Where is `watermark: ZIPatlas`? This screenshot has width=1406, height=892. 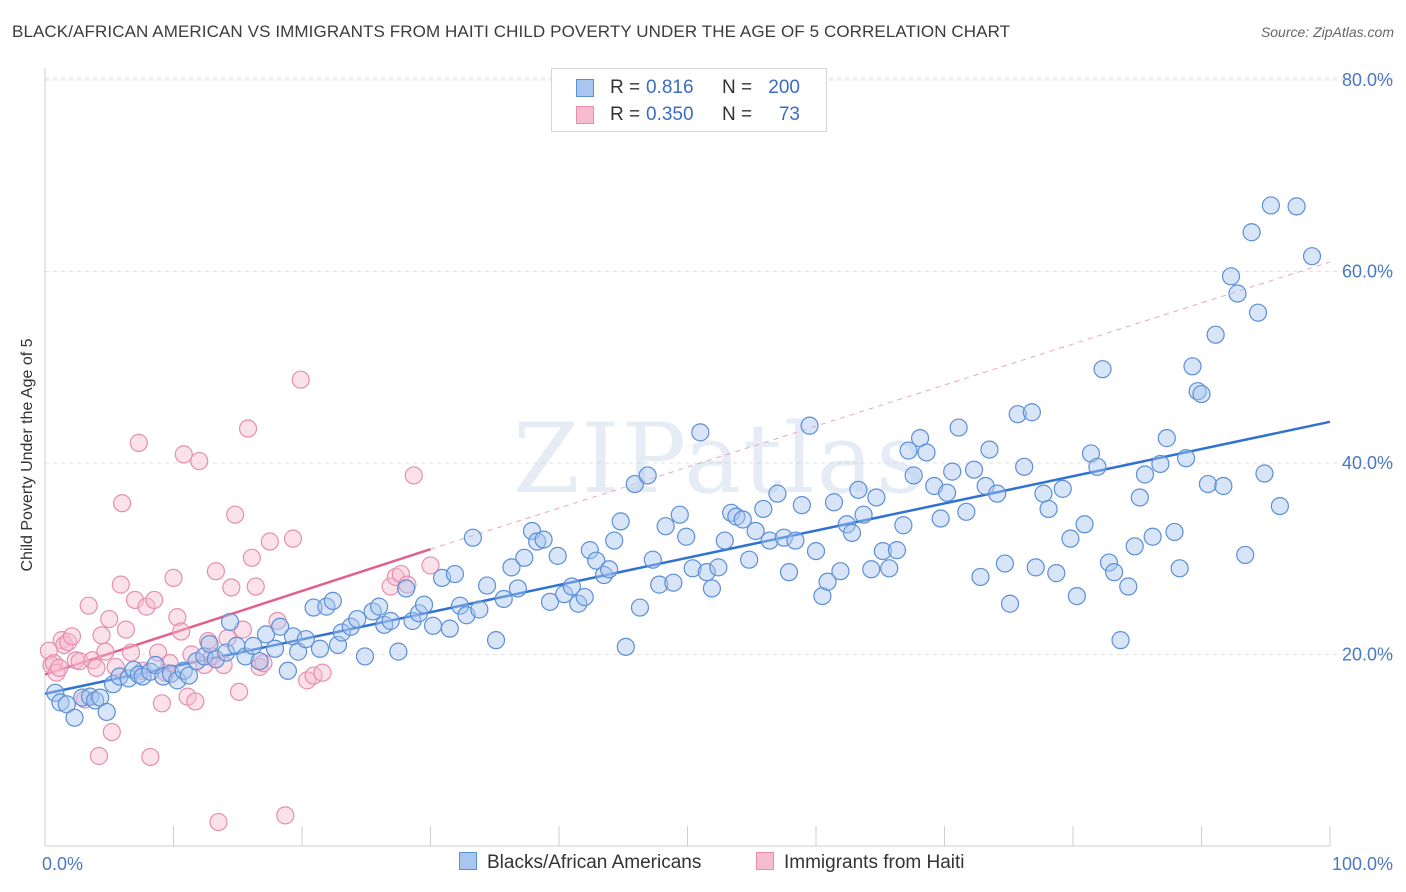
watermark: ZIPatlas is located at coordinates (720, 459).